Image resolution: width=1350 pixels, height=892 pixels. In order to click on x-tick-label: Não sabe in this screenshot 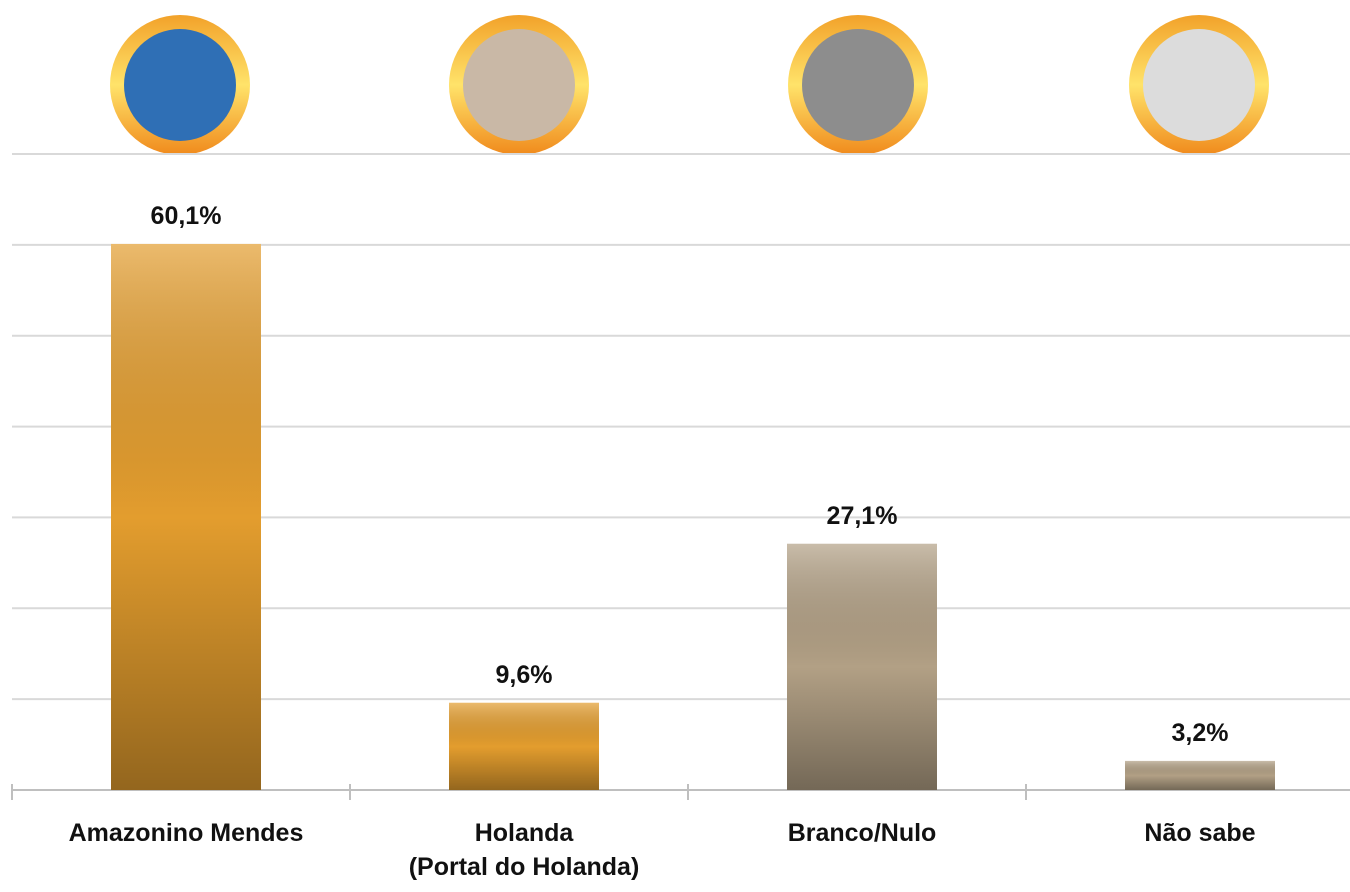, I will do `click(1200, 833)`.